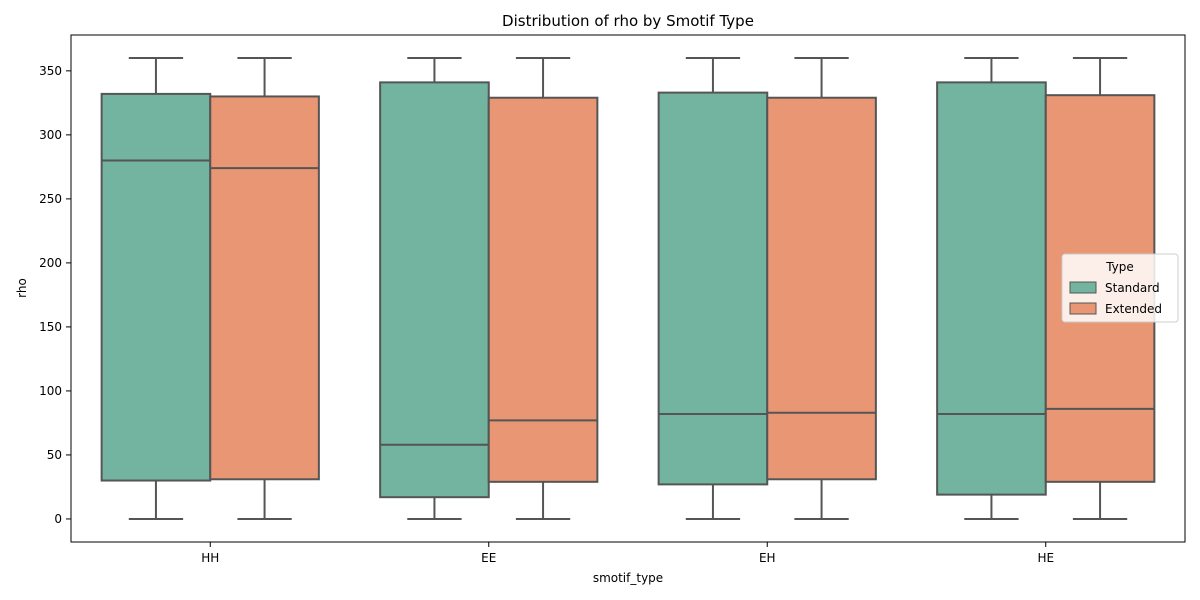 The width and height of the screenshot is (1200, 600). Describe the element at coordinates (22, 288) in the screenshot. I see `y-axis-label: rho` at that location.